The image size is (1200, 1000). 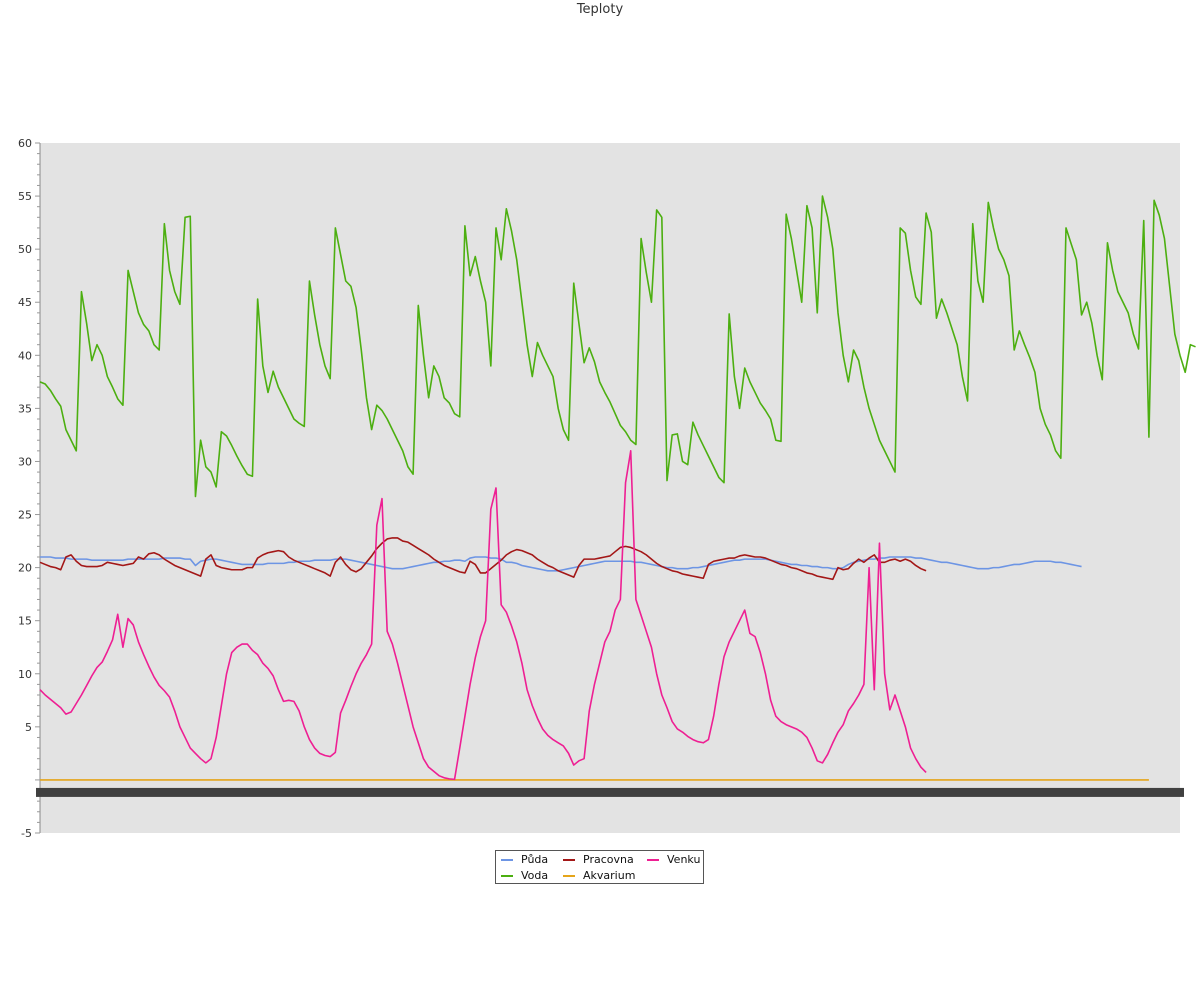 I want to click on chart-title: Teploty, so click(x=600, y=9).